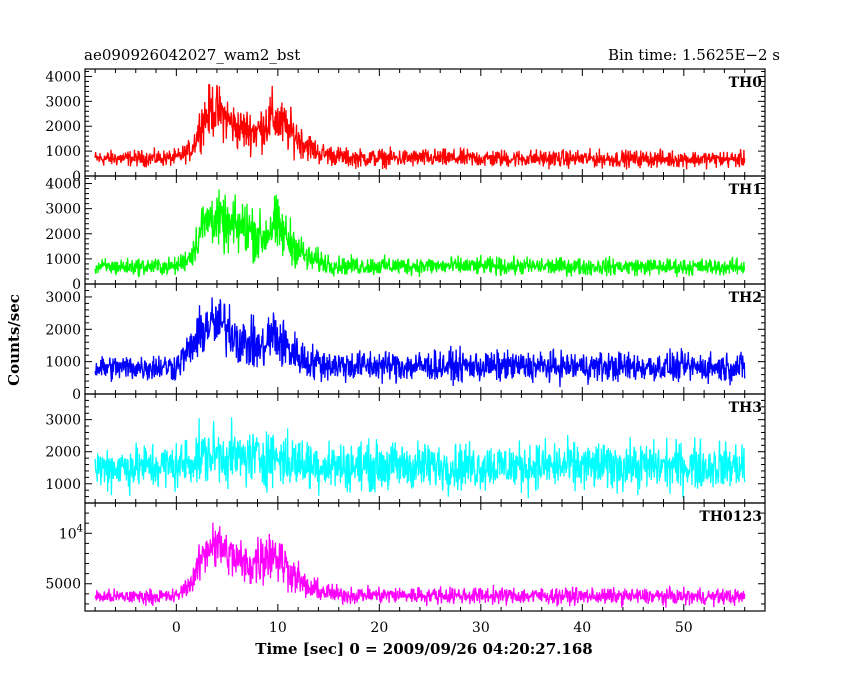  I want to click on chart-subtitle: Bin time: 1.5625E−2 s, so click(694, 55).